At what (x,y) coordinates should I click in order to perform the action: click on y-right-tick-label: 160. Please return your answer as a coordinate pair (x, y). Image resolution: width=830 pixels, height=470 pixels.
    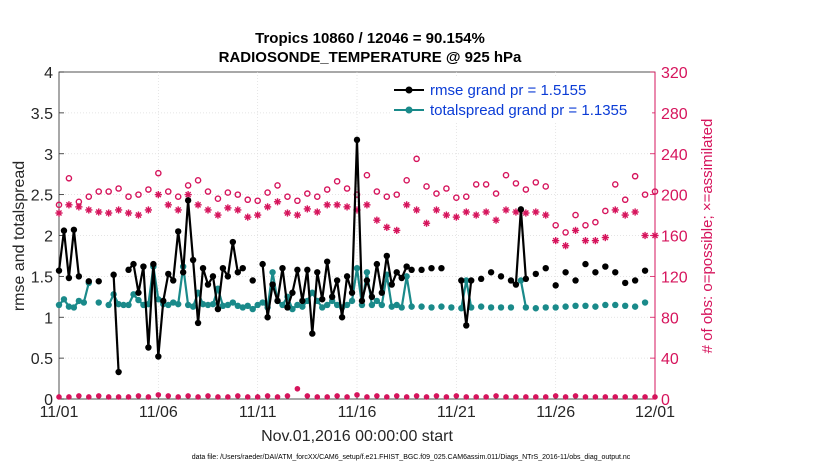
    Looking at the image, I should click on (674, 237).